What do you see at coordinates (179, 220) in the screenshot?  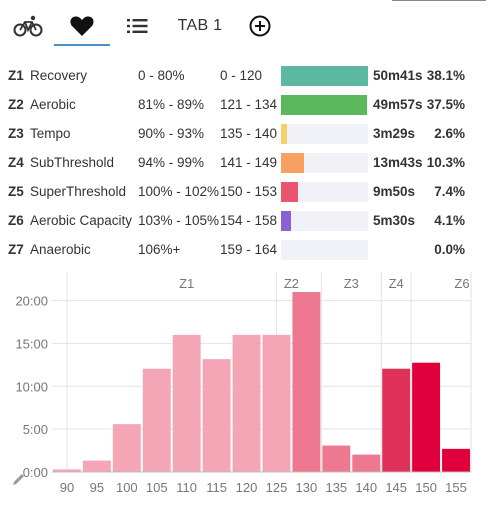 I see `zone-percent-range: 103% - 105%` at bounding box center [179, 220].